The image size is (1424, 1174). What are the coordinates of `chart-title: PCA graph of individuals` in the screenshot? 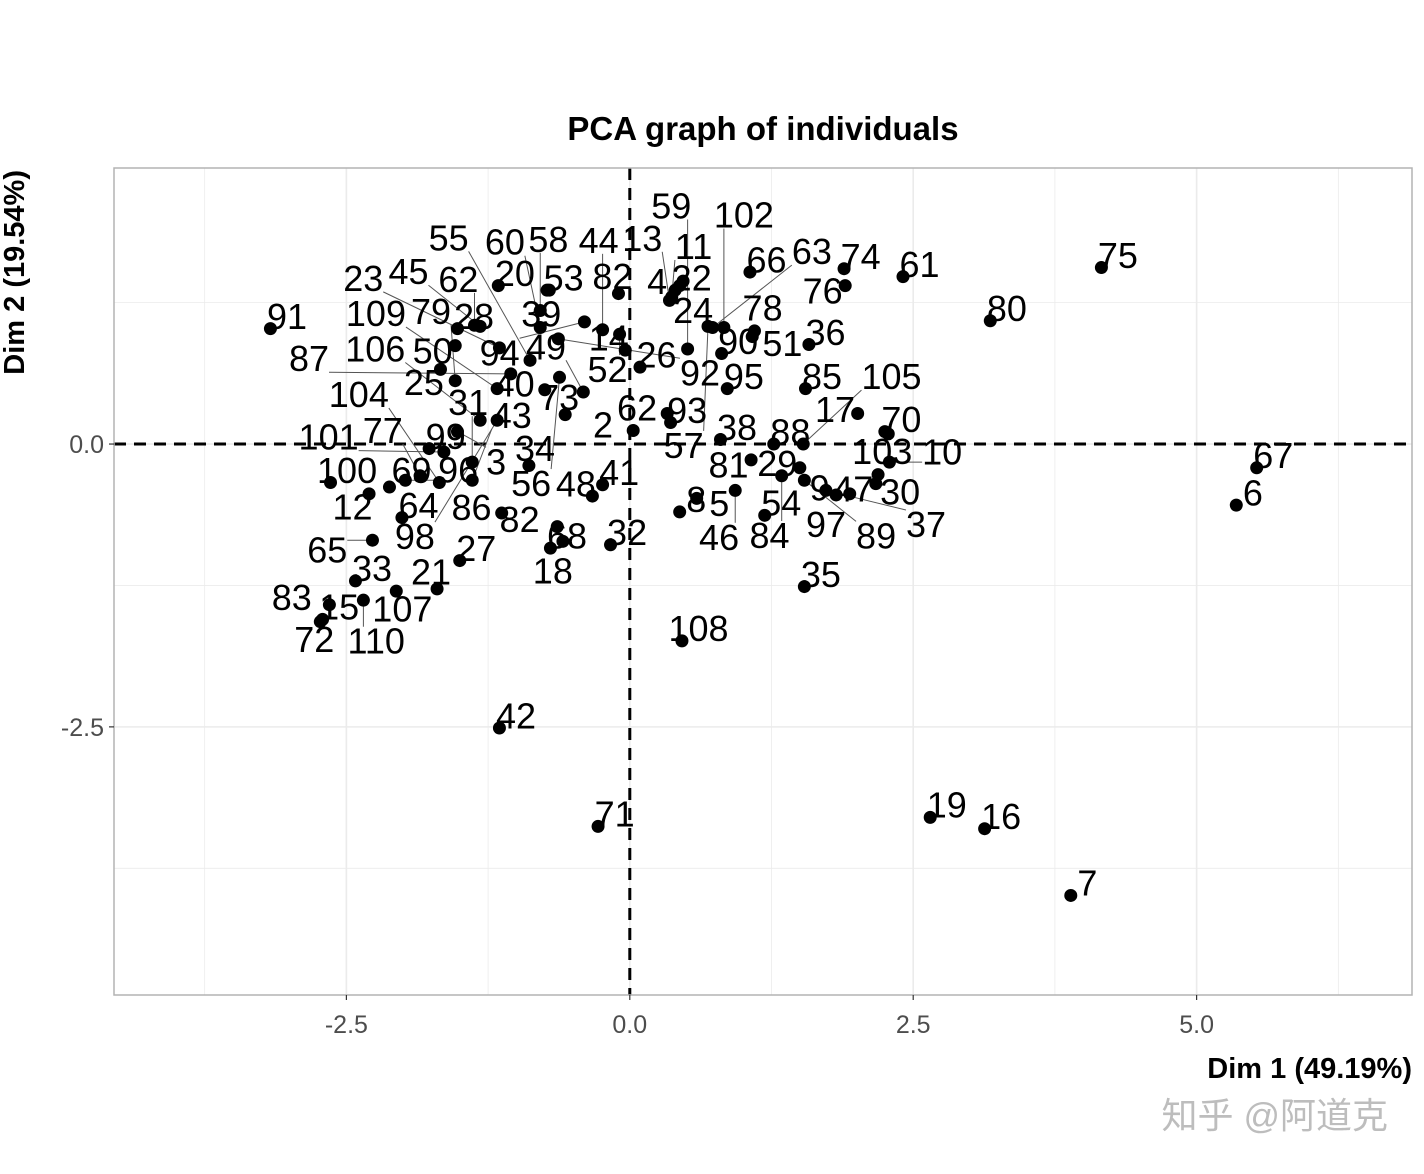 It's located at (762, 128).